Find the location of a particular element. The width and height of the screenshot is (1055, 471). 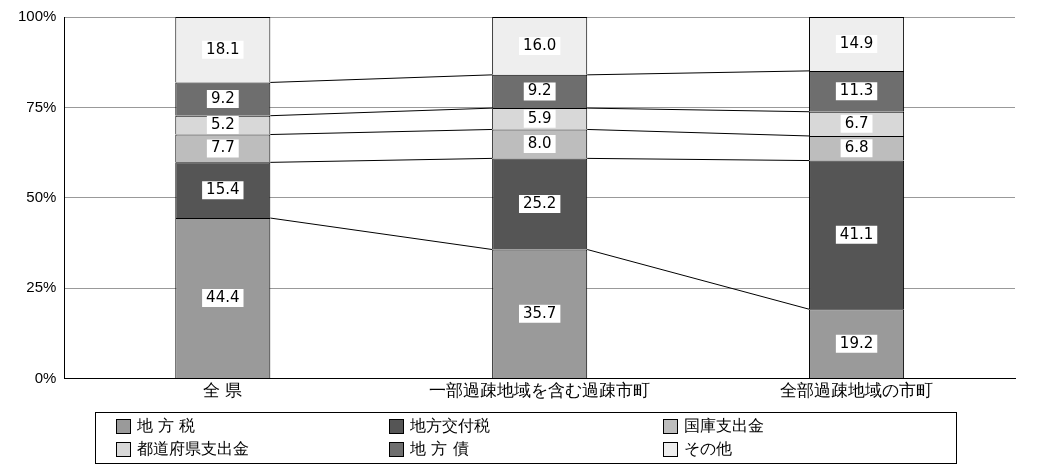

data-label: 25.2 is located at coordinates (539, 202).